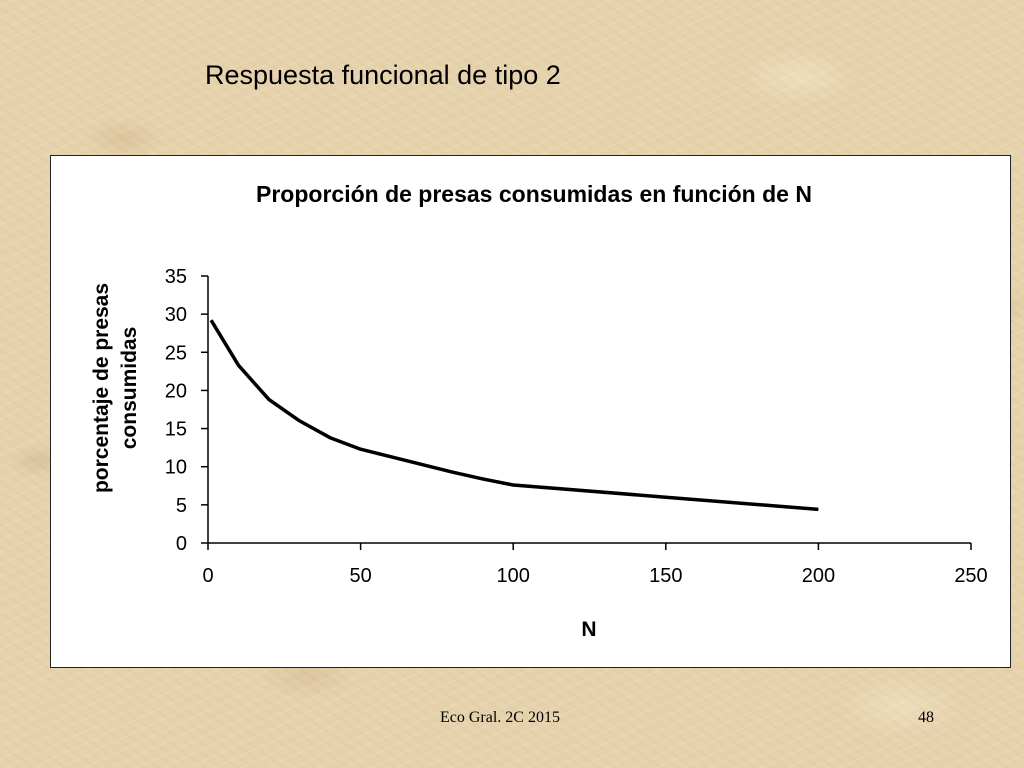 The height and width of the screenshot is (768, 1024). What do you see at coordinates (818, 576) in the screenshot?
I see `x-tick-label: 200` at bounding box center [818, 576].